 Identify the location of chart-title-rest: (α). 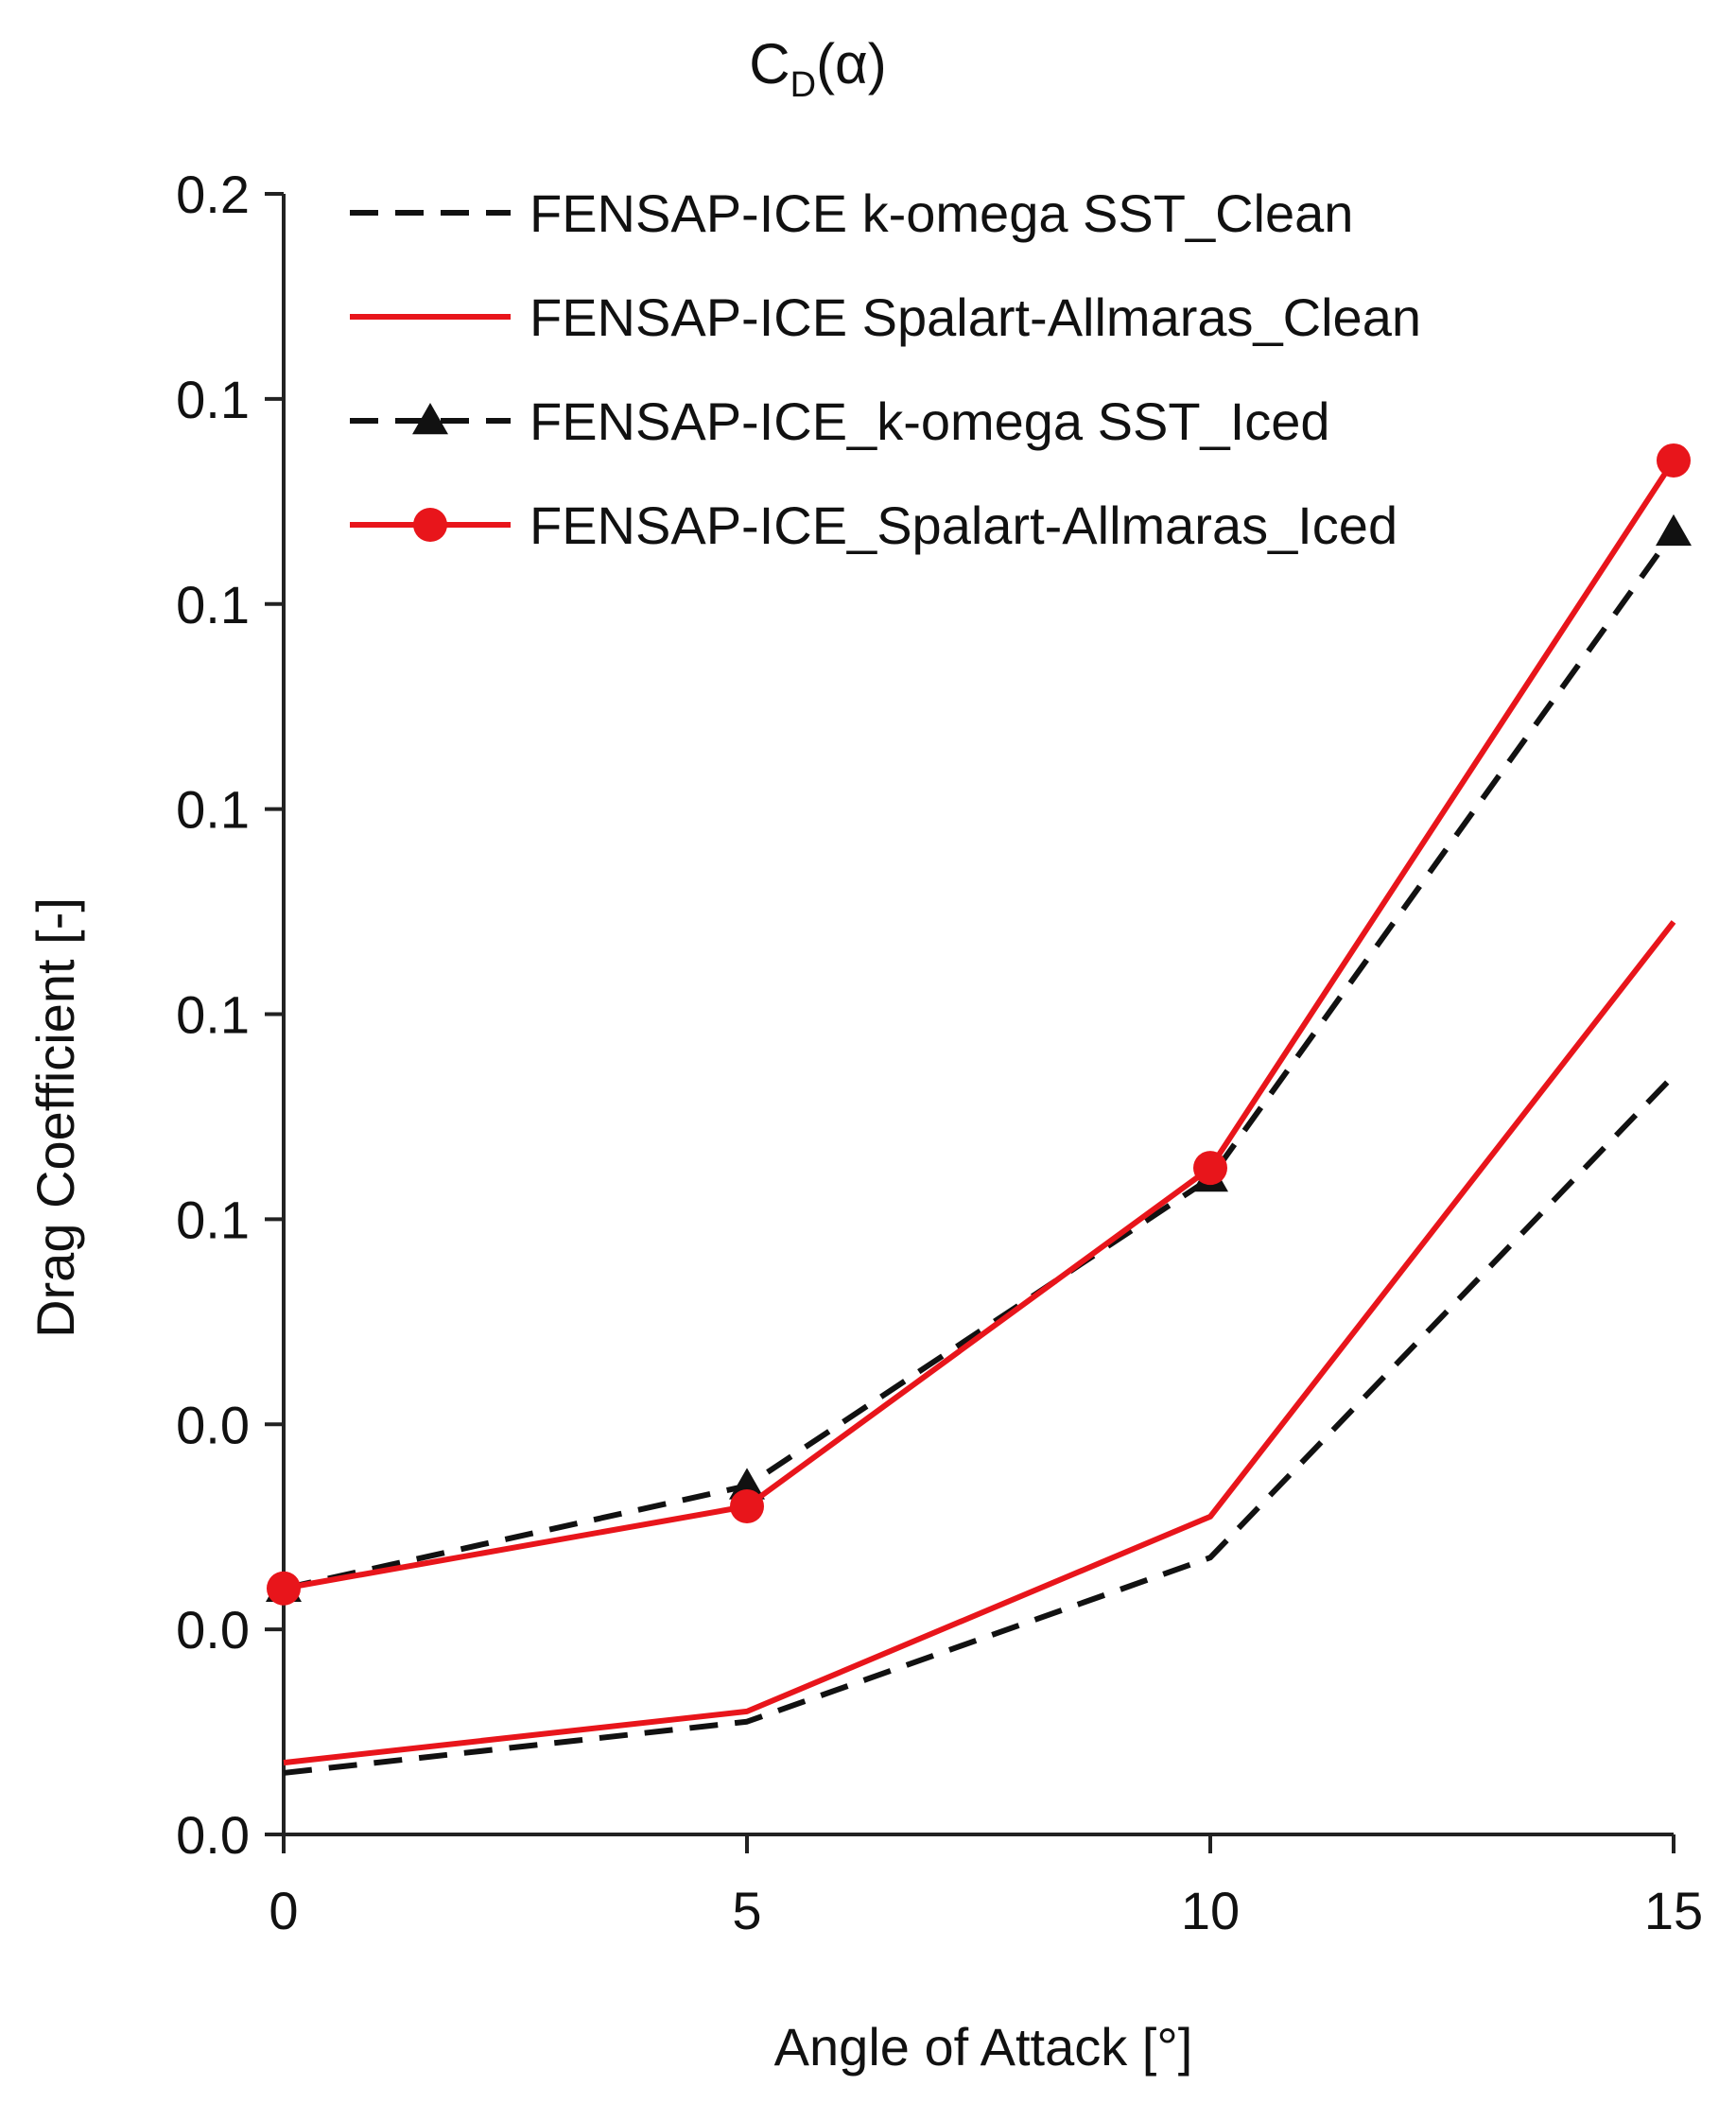
(851, 64).